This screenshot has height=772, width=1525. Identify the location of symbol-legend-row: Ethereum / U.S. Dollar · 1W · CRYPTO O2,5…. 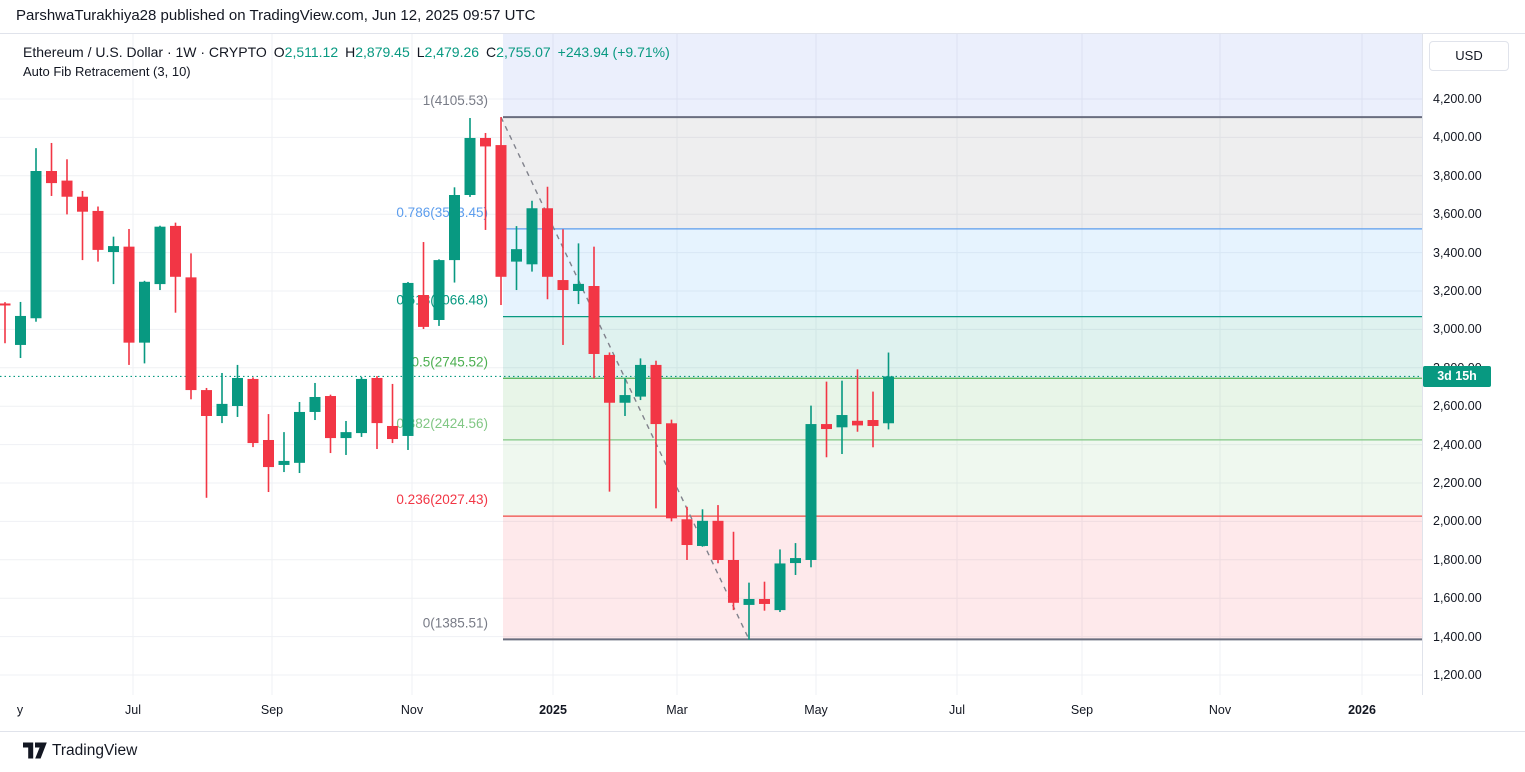
(346, 52).